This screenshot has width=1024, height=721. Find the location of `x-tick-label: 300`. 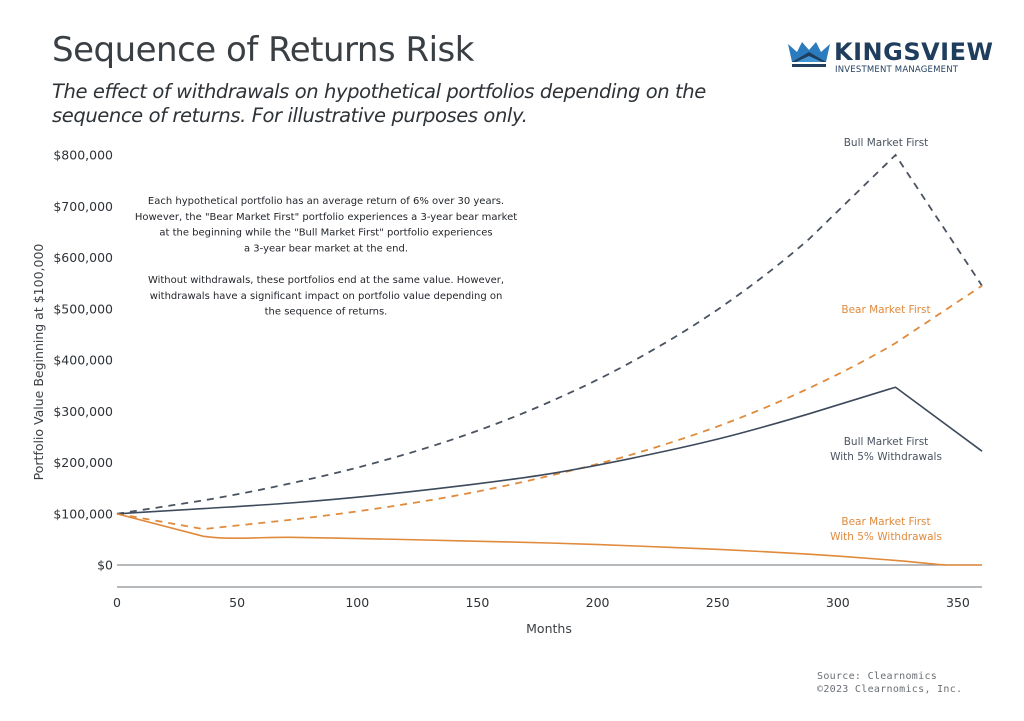

x-tick-label: 300 is located at coordinates (838, 602).